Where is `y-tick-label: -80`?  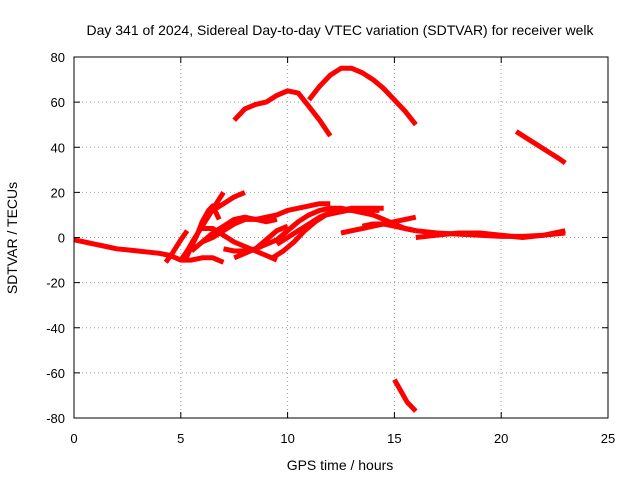 y-tick-label: -80 is located at coordinates (55, 418).